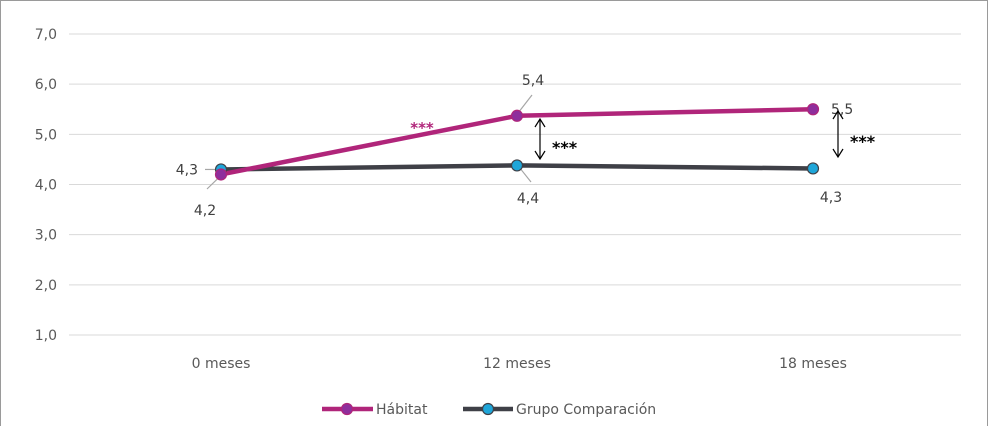  Describe the element at coordinates (517, 364) in the screenshot. I see `x-tick-label: 12 meses` at that location.